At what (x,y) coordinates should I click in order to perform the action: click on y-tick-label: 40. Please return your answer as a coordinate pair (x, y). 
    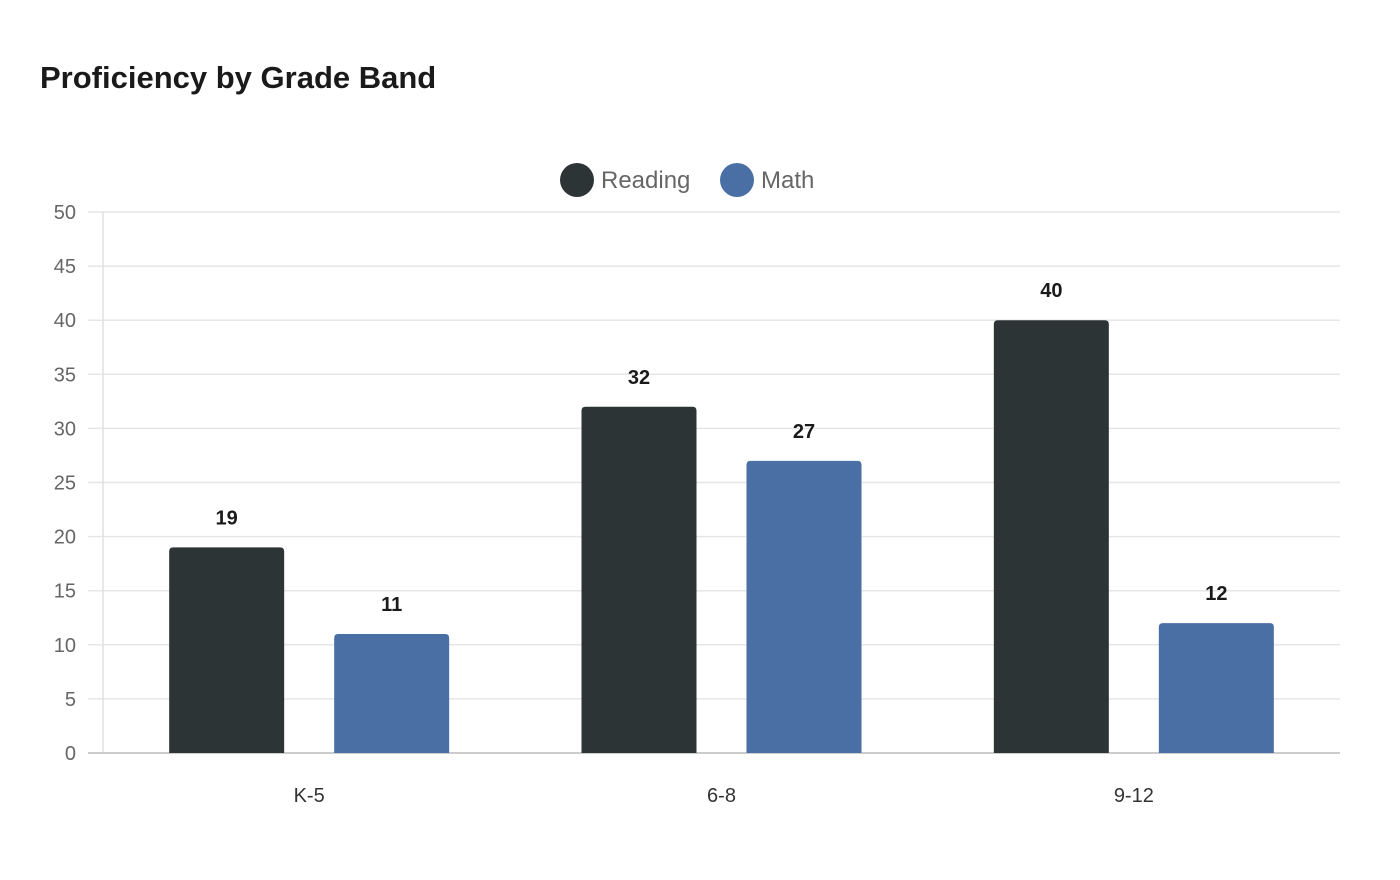
    Looking at the image, I should click on (65, 321).